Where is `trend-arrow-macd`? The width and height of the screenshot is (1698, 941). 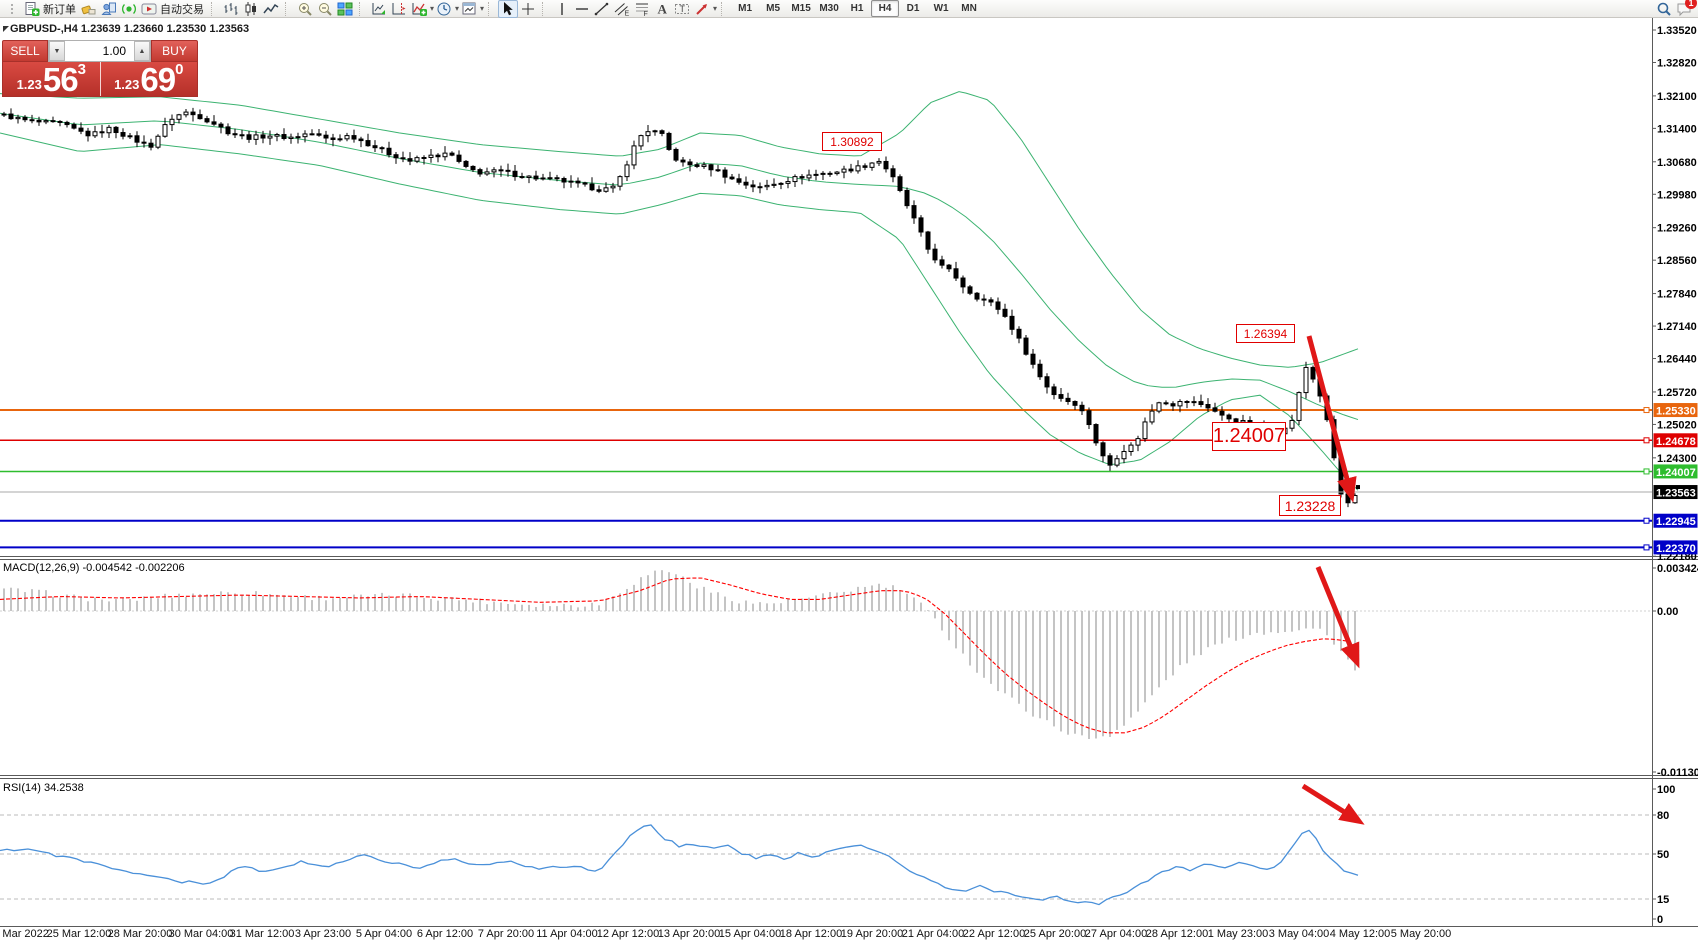
trend-arrow-macd is located at coordinates (1337, 617).